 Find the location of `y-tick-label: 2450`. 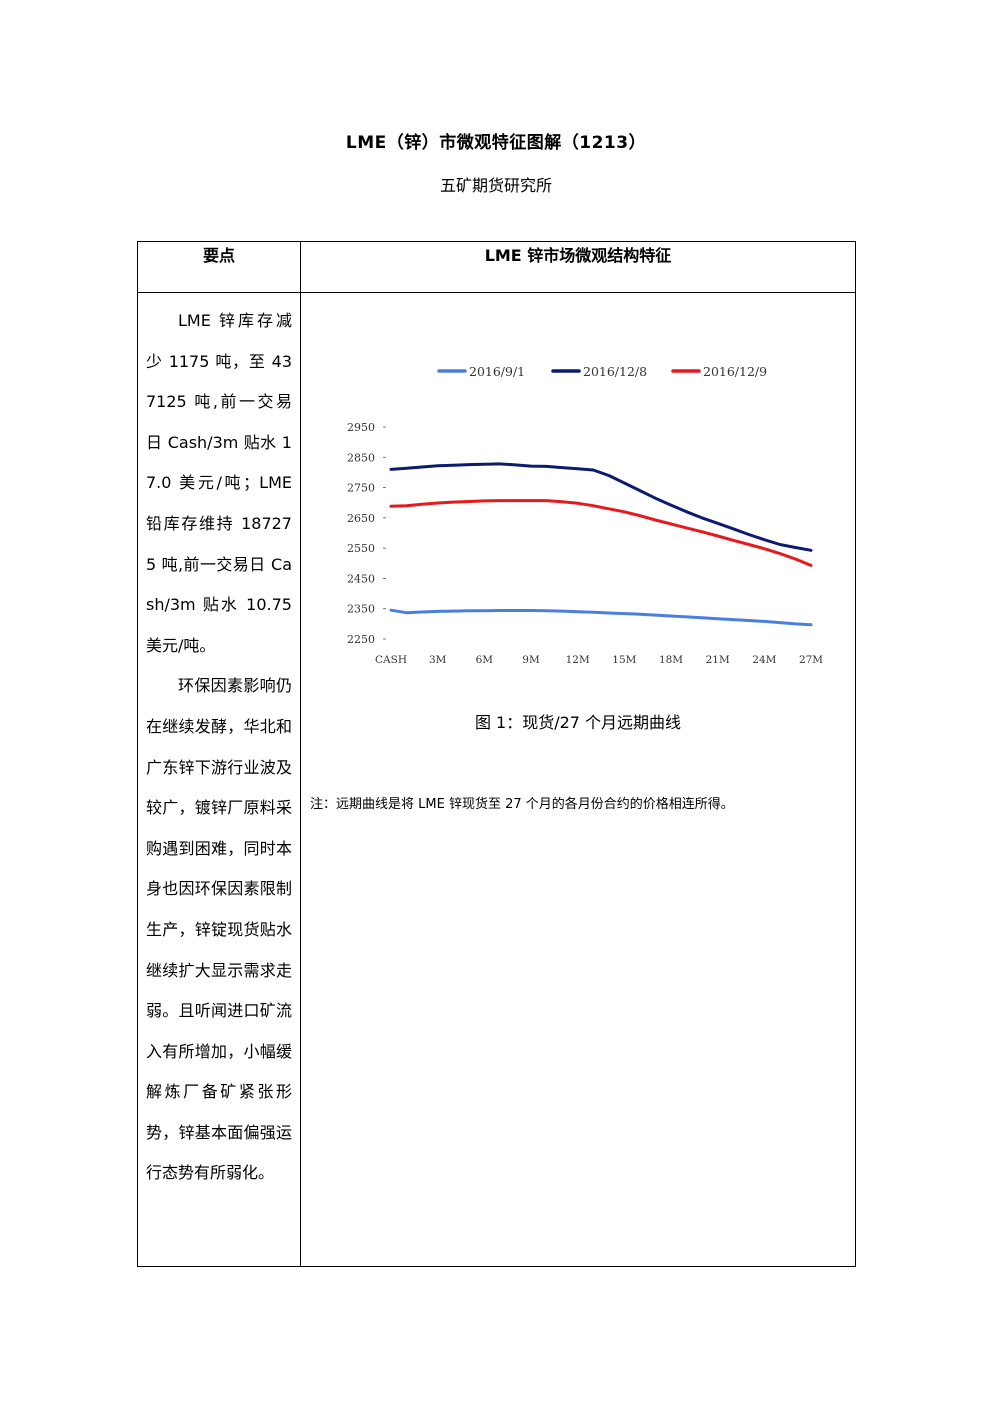

y-tick-label: 2450 is located at coordinates (361, 578).